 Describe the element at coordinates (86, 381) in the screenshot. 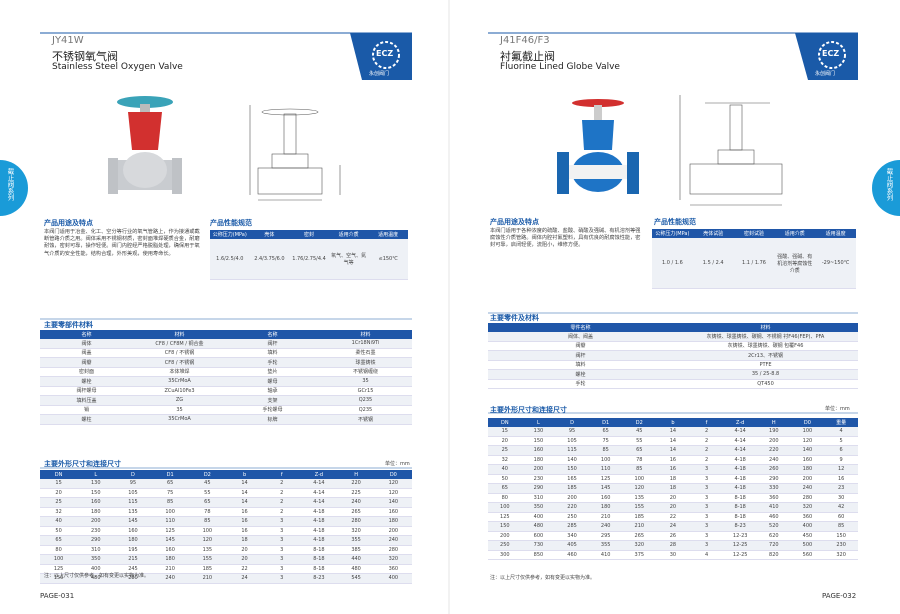

I see `cell: 螺栓` at that location.